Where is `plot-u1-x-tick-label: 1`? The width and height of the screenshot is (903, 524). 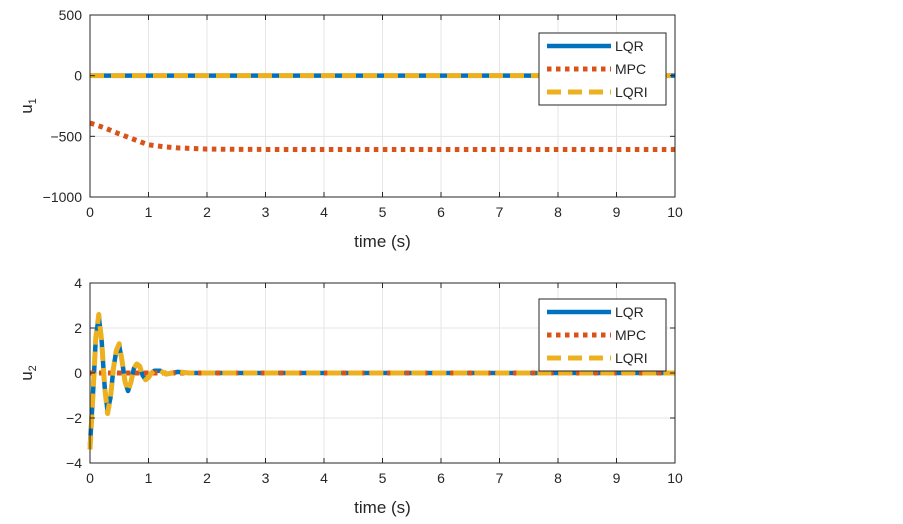 plot-u1-x-tick-label: 1 is located at coordinates (149, 212).